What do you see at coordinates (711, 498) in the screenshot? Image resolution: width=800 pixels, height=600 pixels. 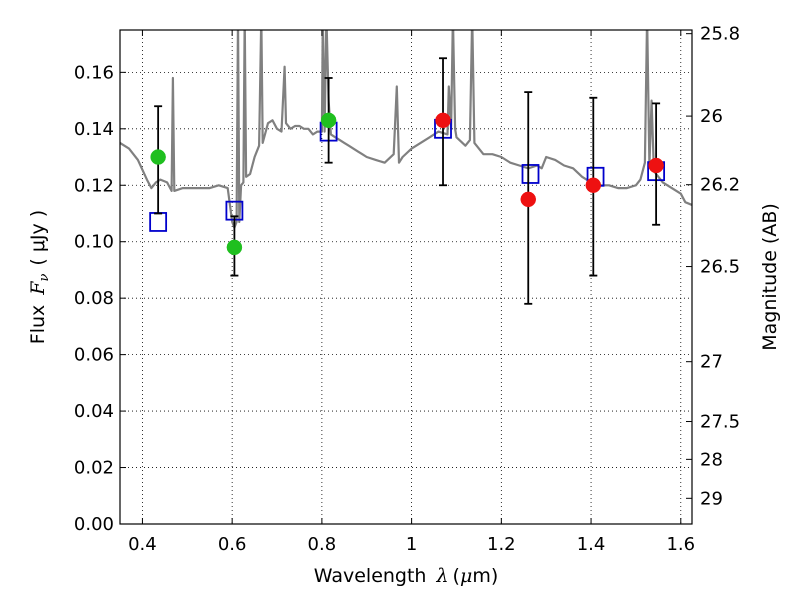 I see `y2-tick-label: 29` at bounding box center [711, 498].